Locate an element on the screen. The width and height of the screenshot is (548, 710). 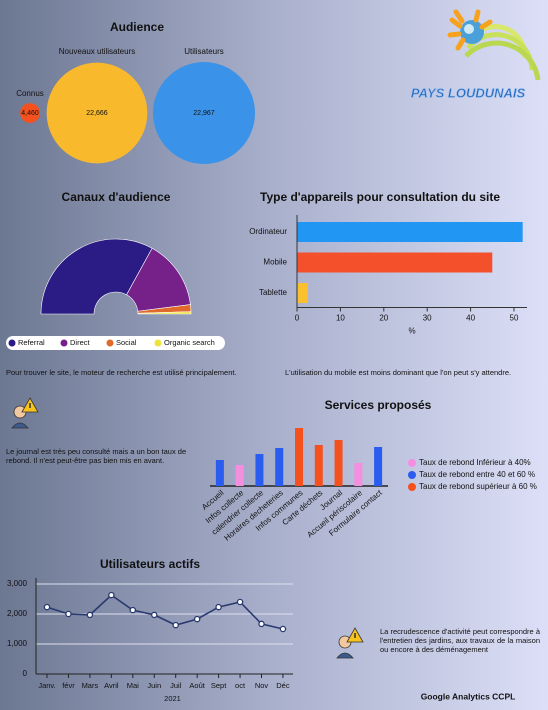
y-tick-label: Ordinateur is located at coordinates (268, 231).